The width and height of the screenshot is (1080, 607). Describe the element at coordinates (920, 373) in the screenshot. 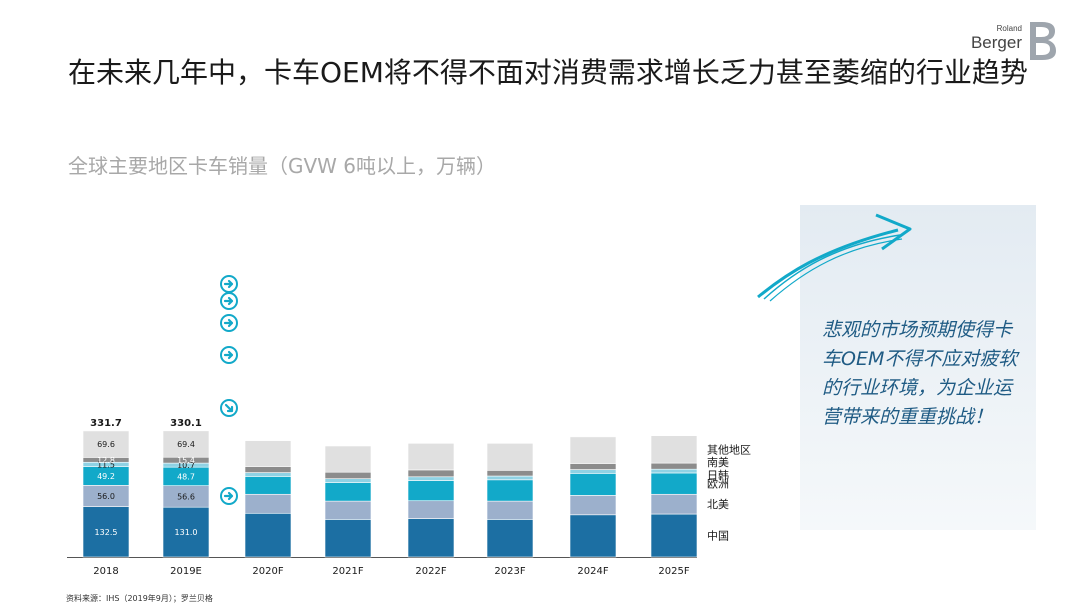

I see `callout-text: 悲观的市场预期使得卡车OEM不得不应对疲软的行业环境，为企业运营带来的重重挑战！` at that location.